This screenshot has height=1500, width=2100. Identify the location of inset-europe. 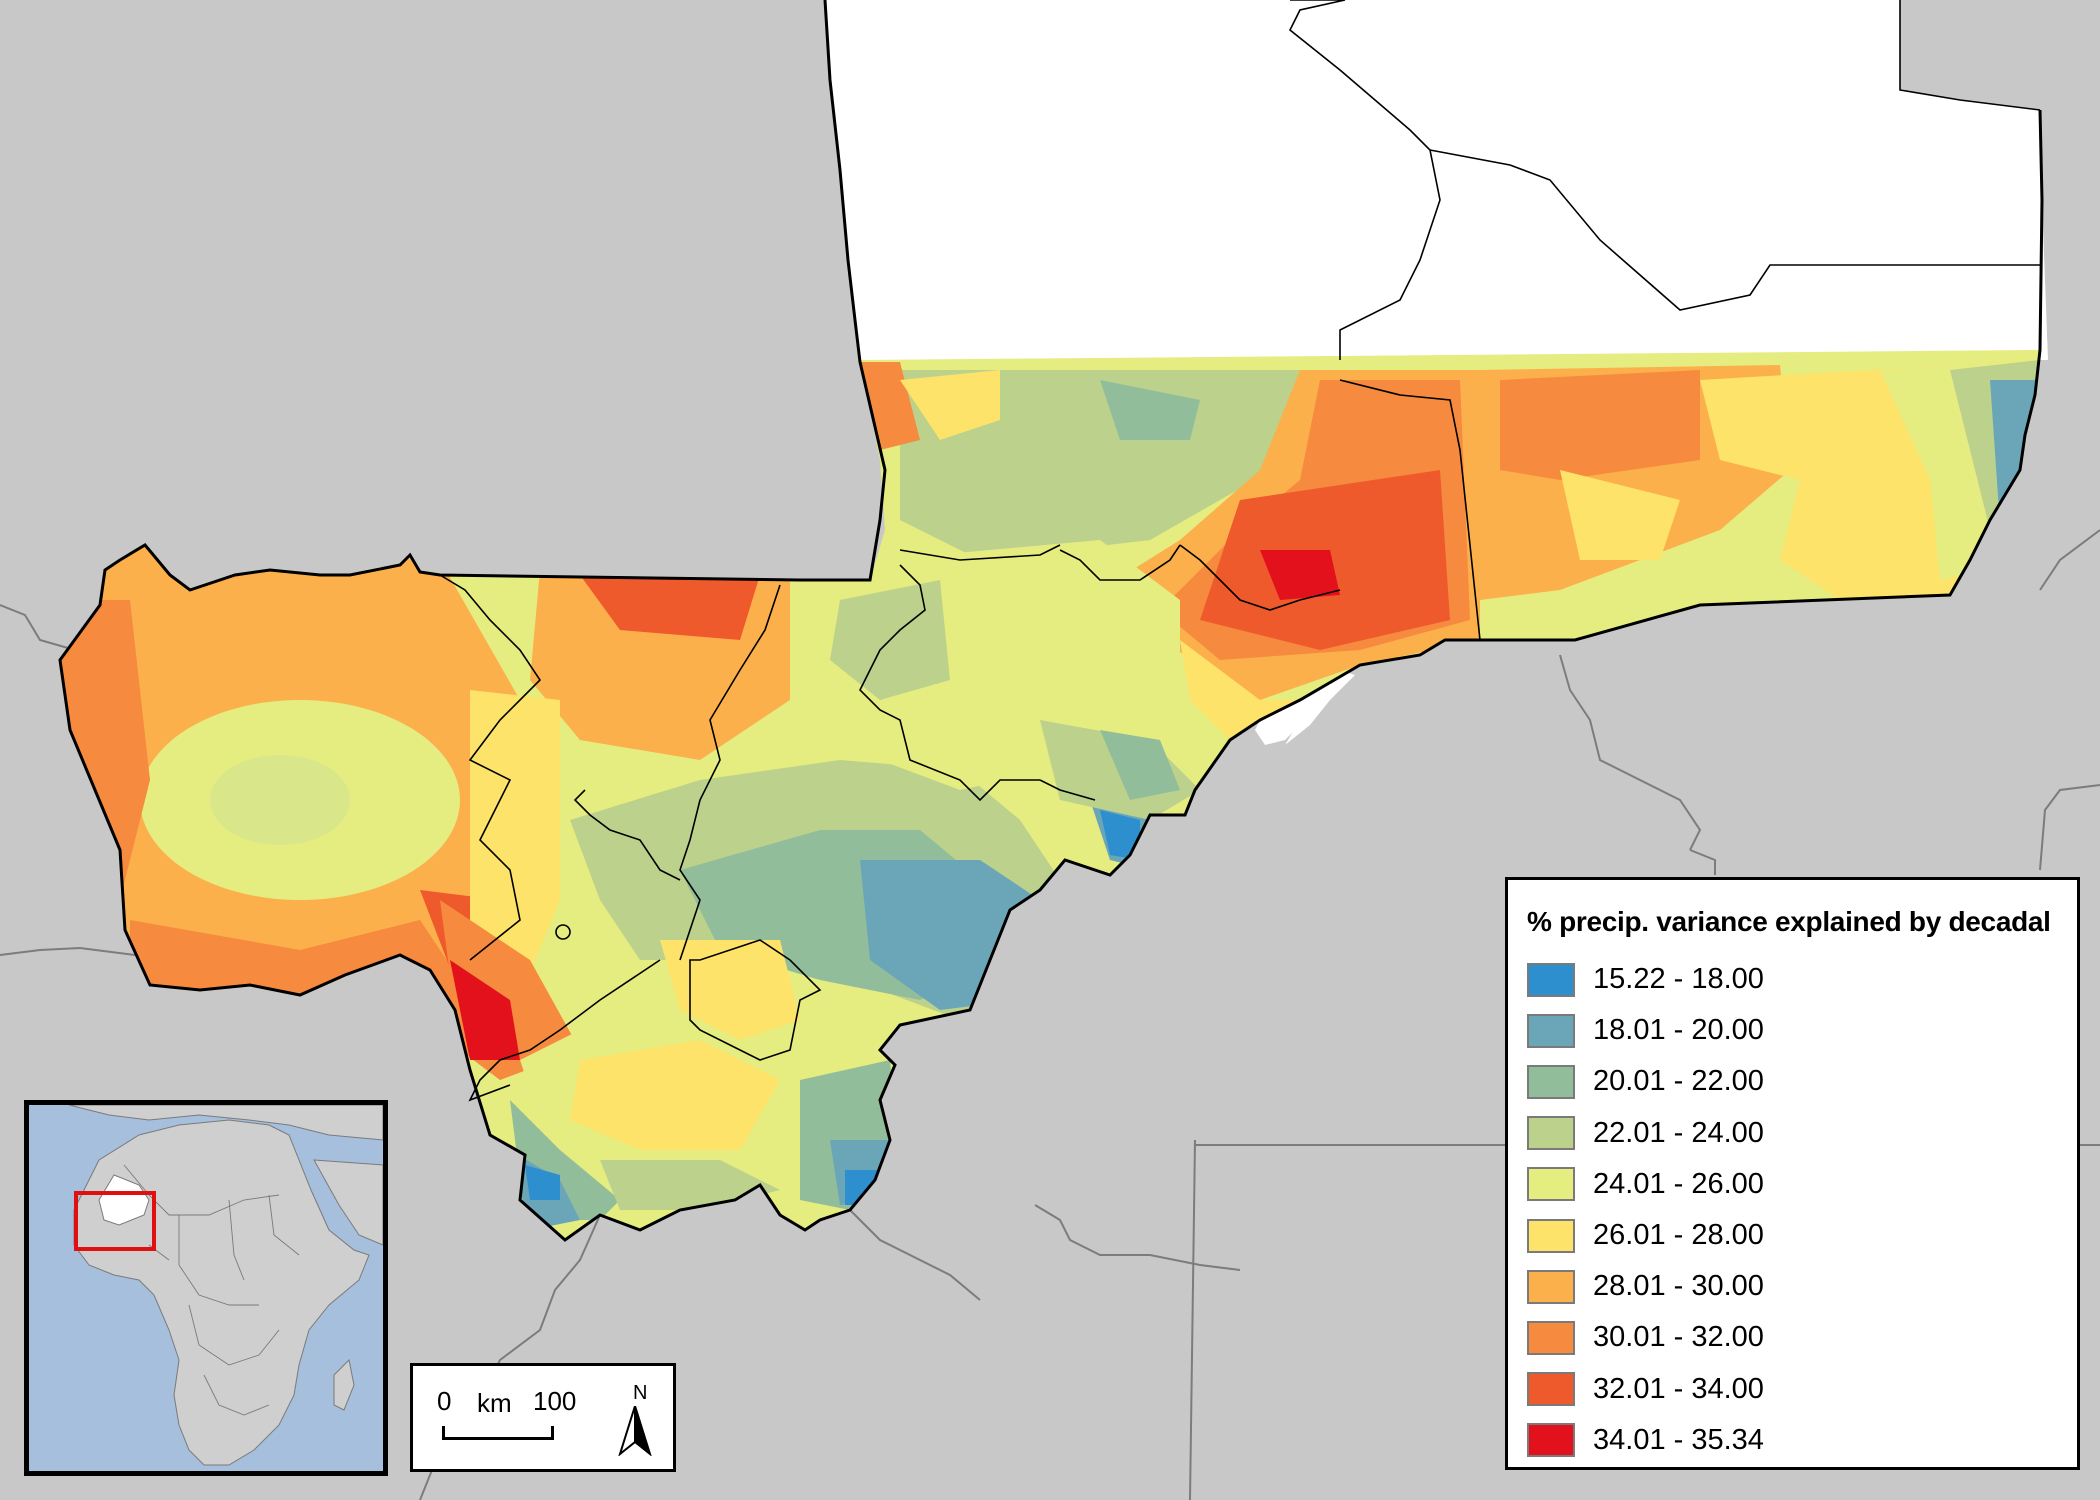
(225, 1123).